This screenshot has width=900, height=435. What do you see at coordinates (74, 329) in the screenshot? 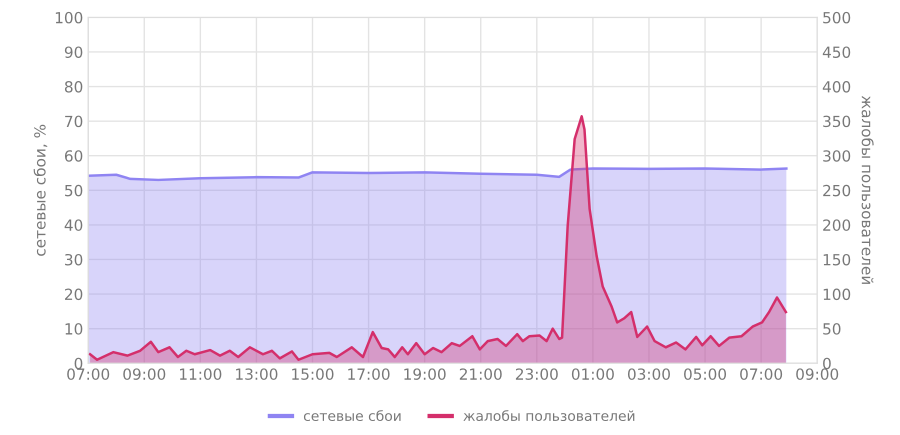
I see `y-tick-label: 10` at bounding box center [74, 329].